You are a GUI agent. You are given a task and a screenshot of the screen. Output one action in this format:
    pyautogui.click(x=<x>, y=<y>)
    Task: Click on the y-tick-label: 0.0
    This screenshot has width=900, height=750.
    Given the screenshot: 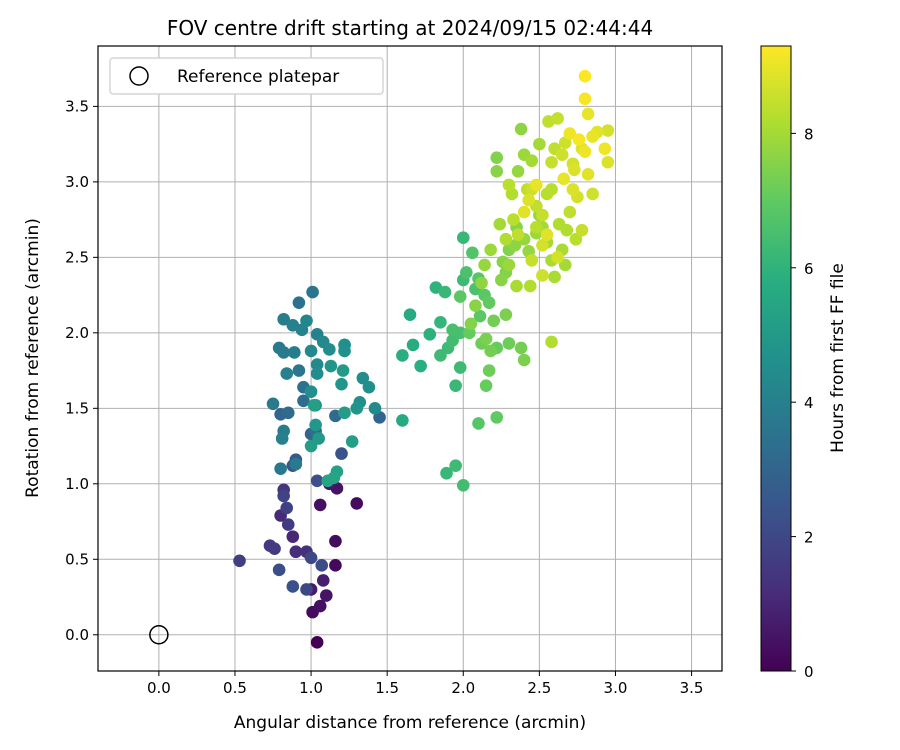 What is the action you would take?
    pyautogui.click(x=77, y=635)
    